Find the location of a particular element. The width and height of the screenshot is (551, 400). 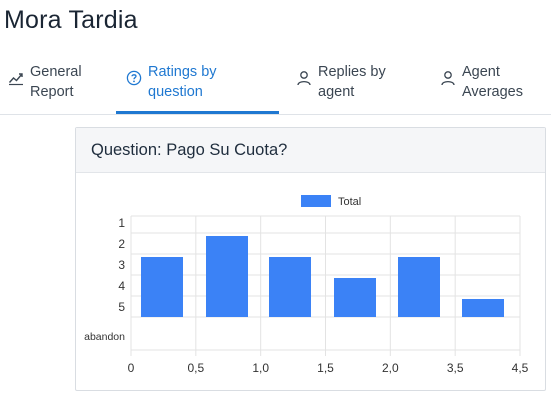

tab-replies-by-agent: Replies by agent is located at coordinates (347, 85).